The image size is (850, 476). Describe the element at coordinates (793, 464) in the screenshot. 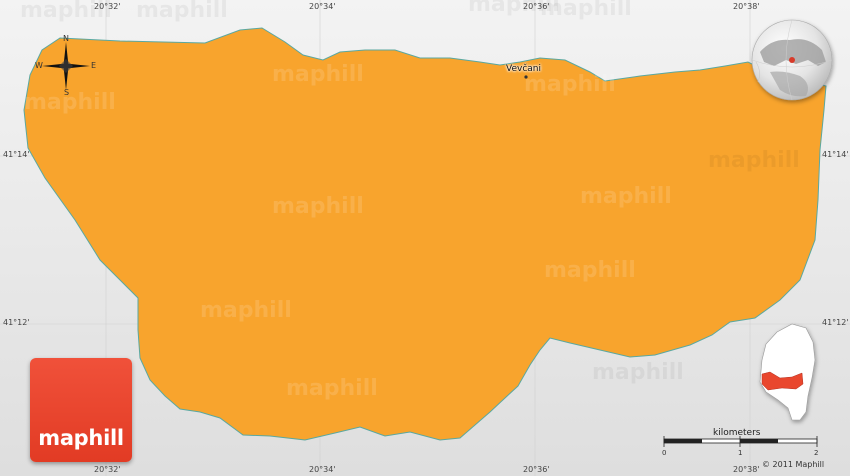

I see `copyright-text: © 2011 Maphill` at that location.